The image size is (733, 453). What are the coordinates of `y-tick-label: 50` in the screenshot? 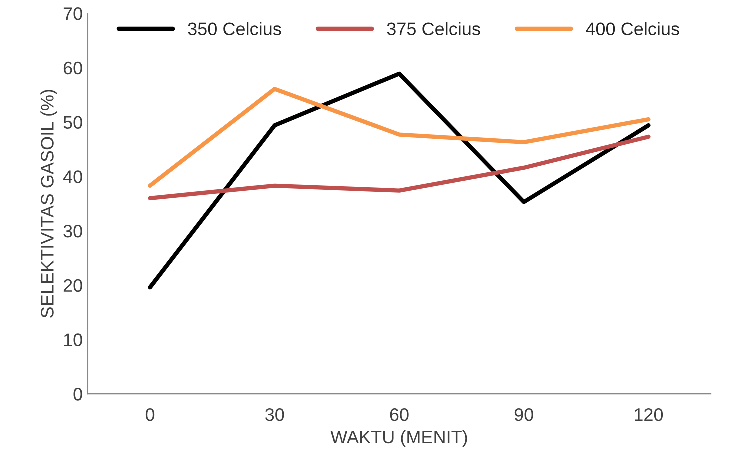 It's located at (73, 123).